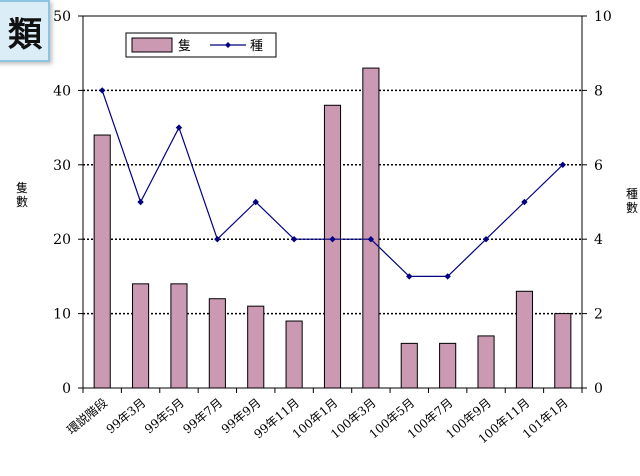  Describe the element at coordinates (62, 315) in the screenshot. I see `y-tick-label: 10` at that location.